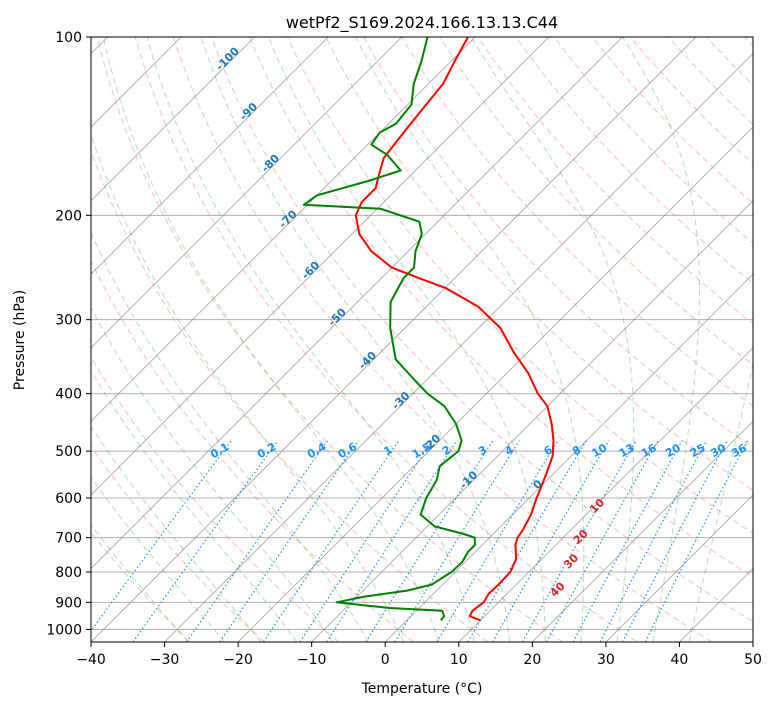  What do you see at coordinates (419, 655) in the screenshot?
I see `x-axis: −40 −30 −20 −10 0 10 20 30 40 50` at bounding box center [419, 655].